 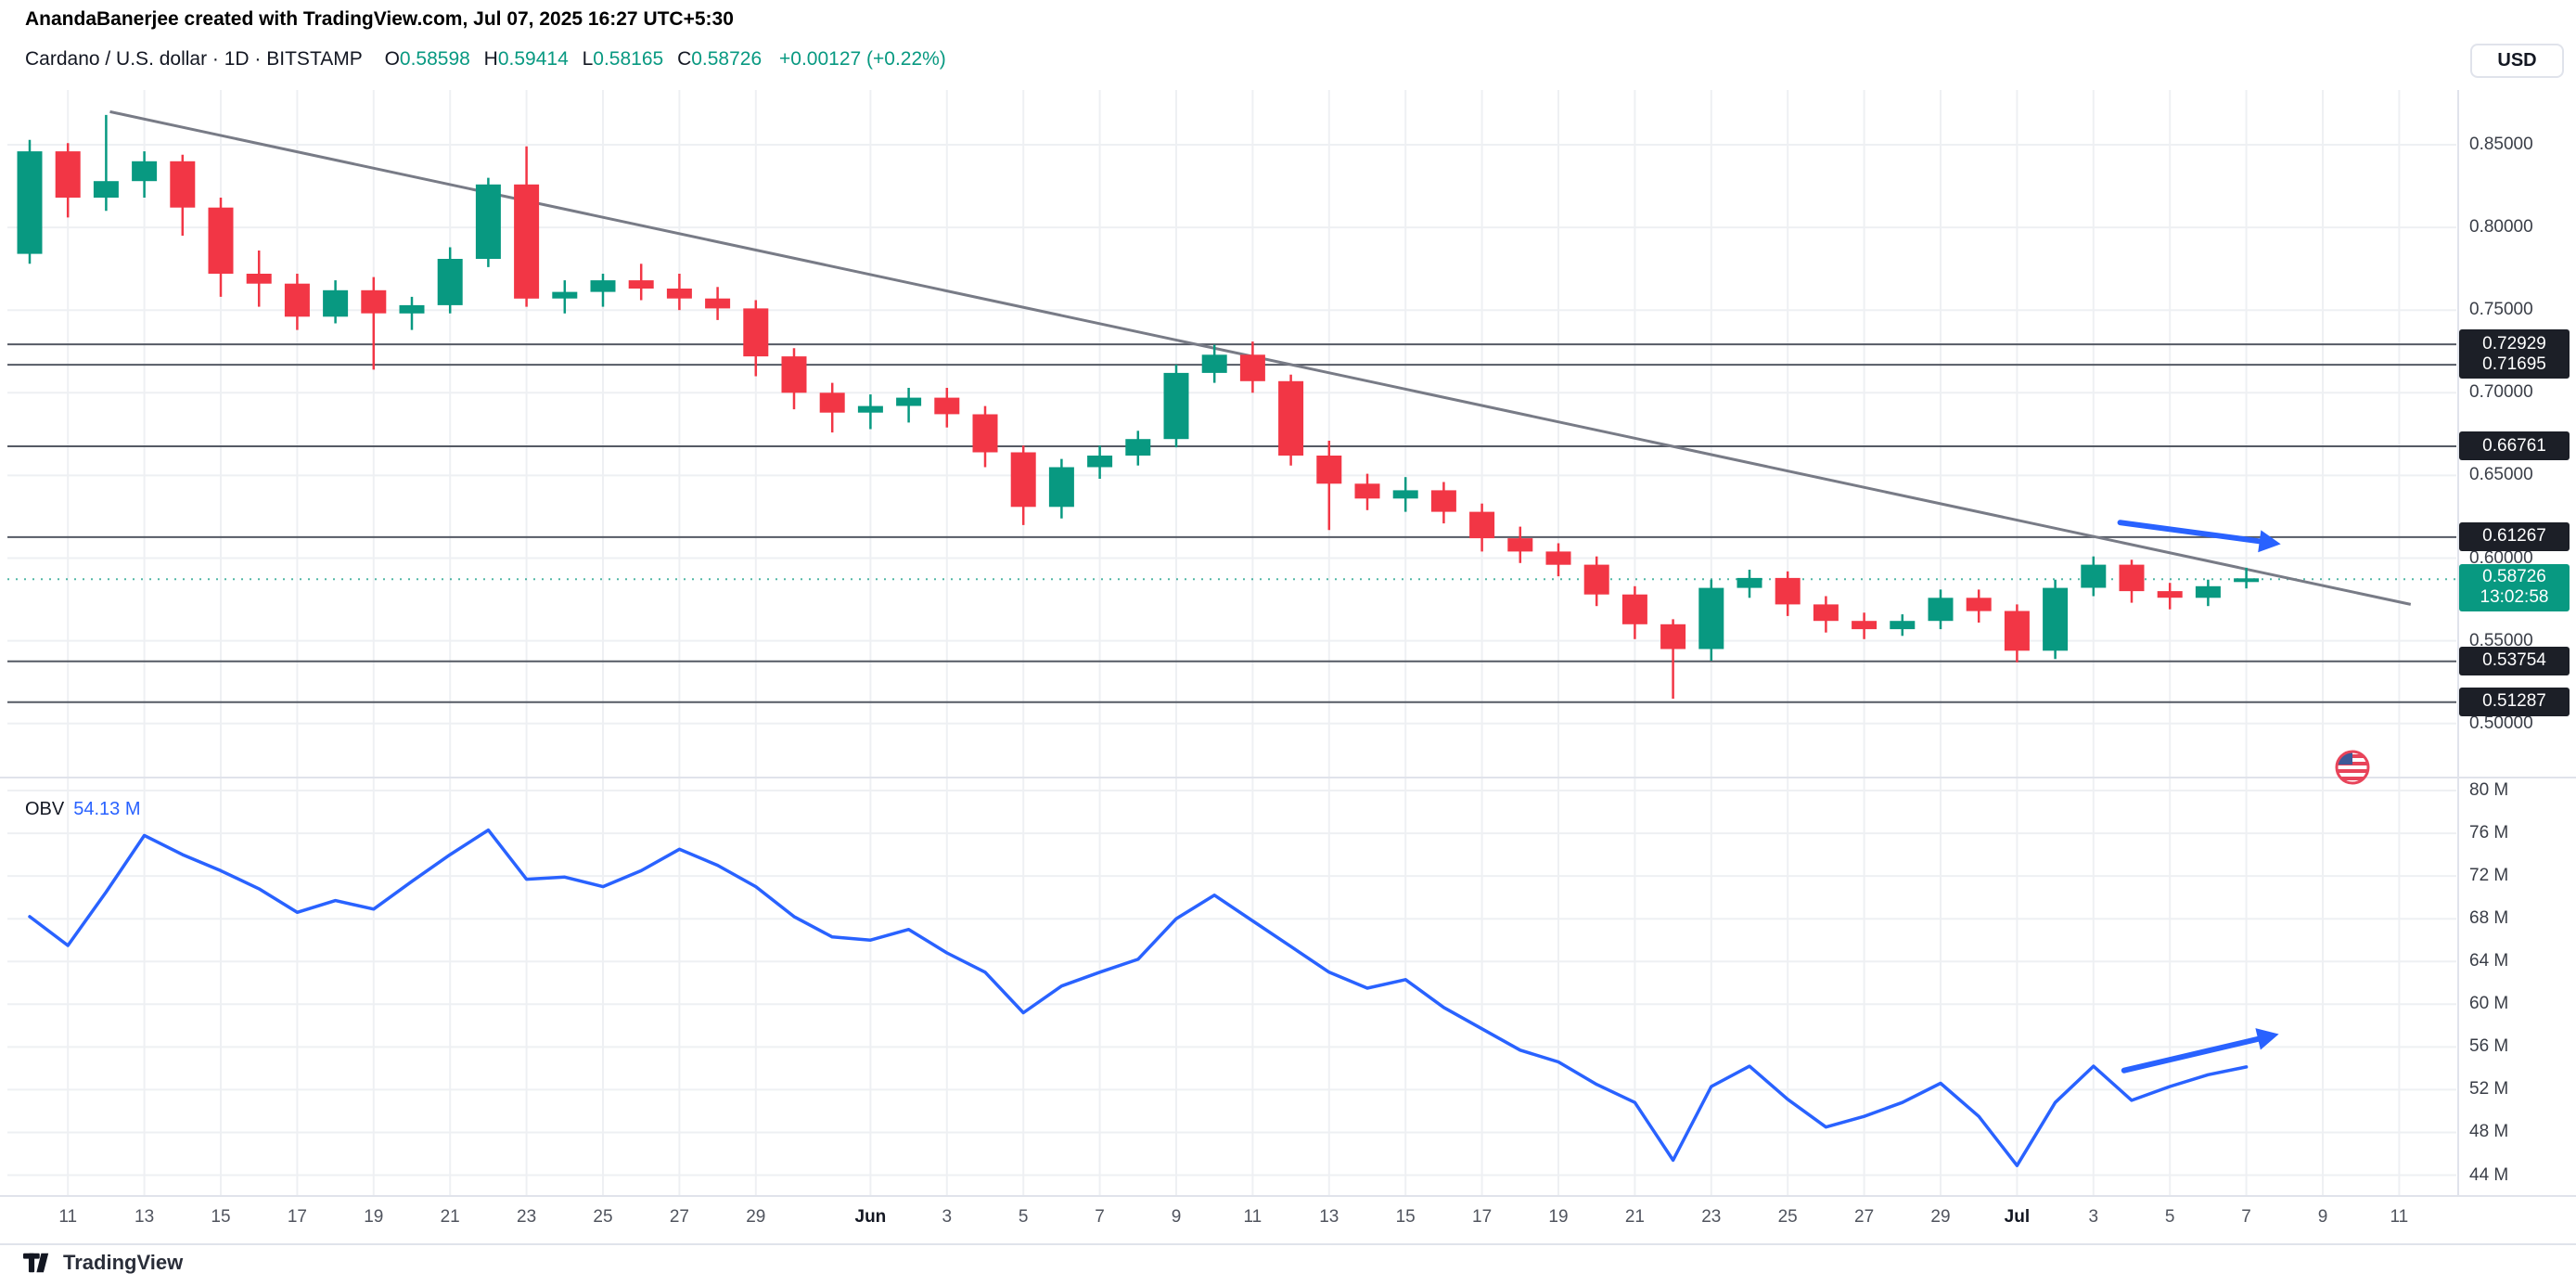 I want to click on change-value: +0.00127 (+0.22%), so click(x=862, y=59).